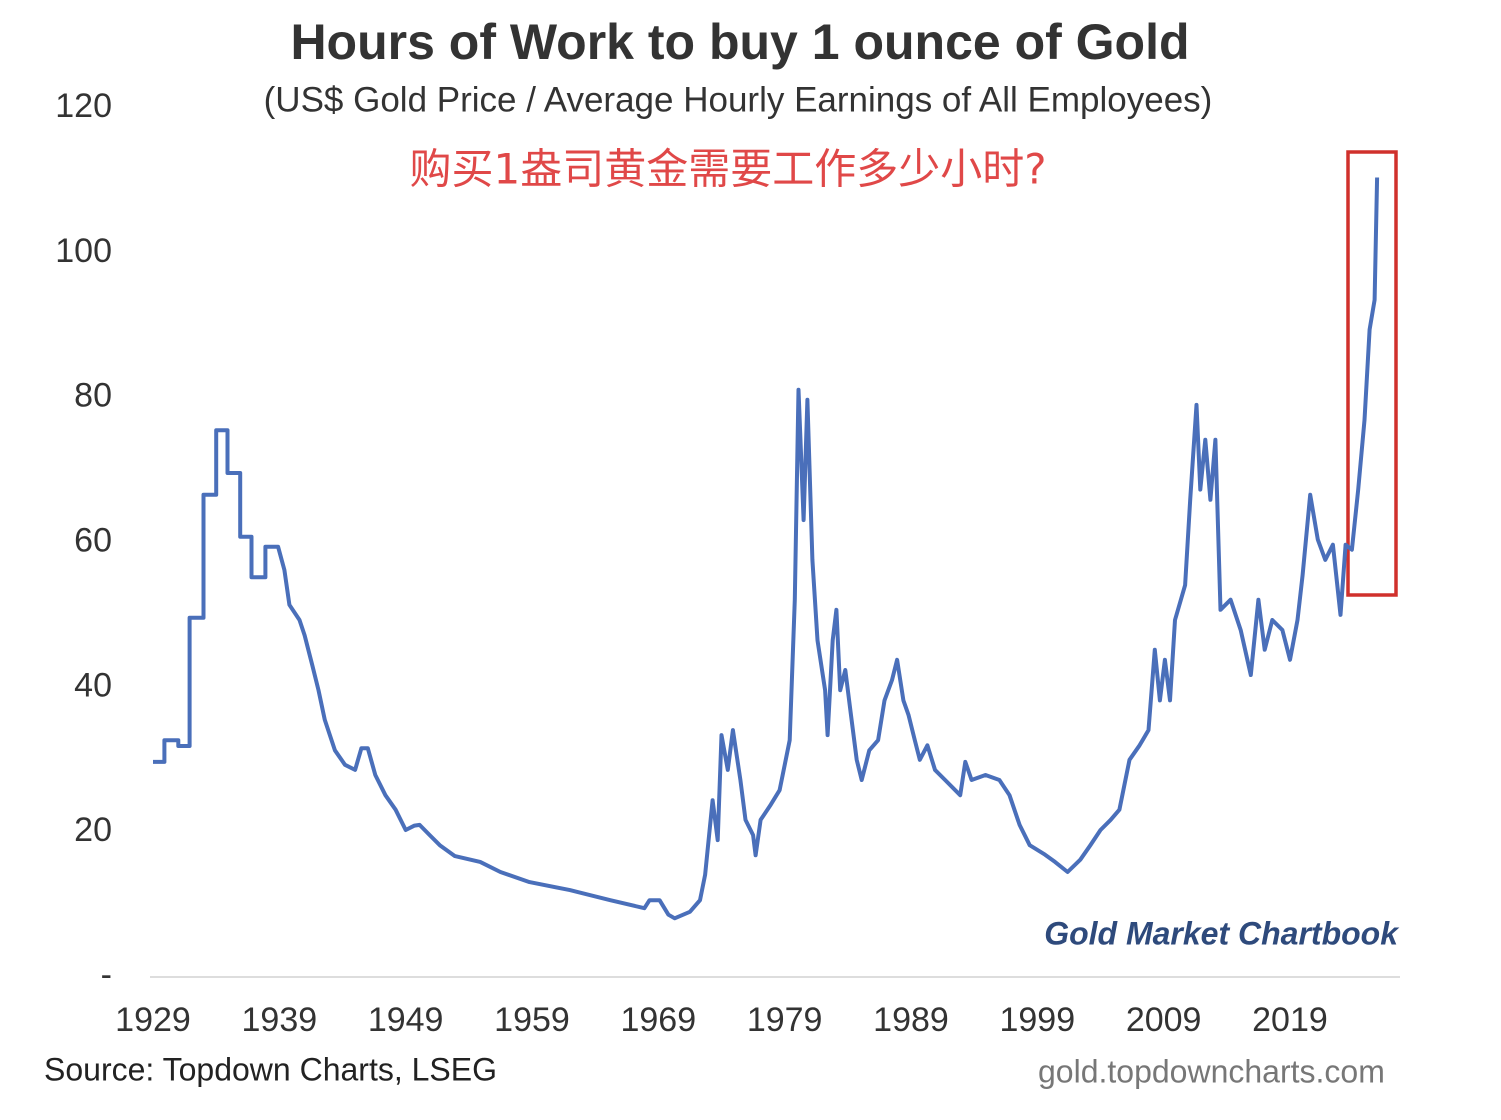 The image size is (1501, 1120). What do you see at coordinates (270, 1069) in the screenshot?
I see `source: Source: Topdown Charts, LSEG` at bounding box center [270, 1069].